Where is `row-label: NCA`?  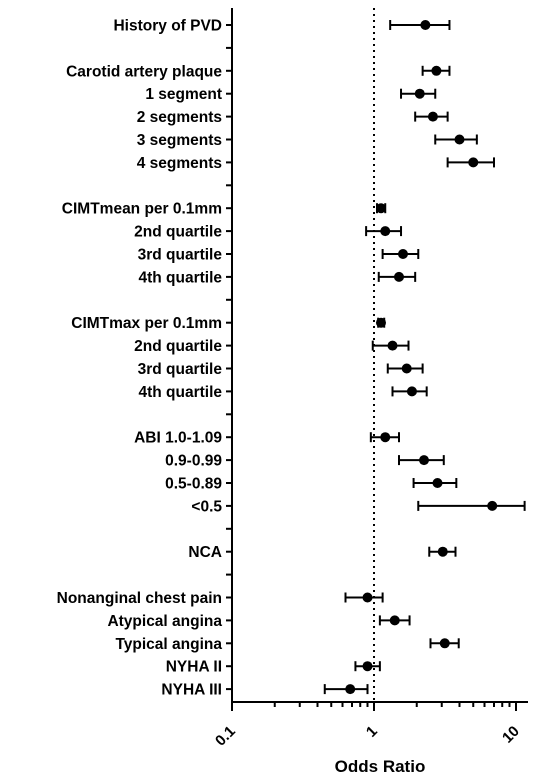
row-label: NCA is located at coordinates (205, 552).